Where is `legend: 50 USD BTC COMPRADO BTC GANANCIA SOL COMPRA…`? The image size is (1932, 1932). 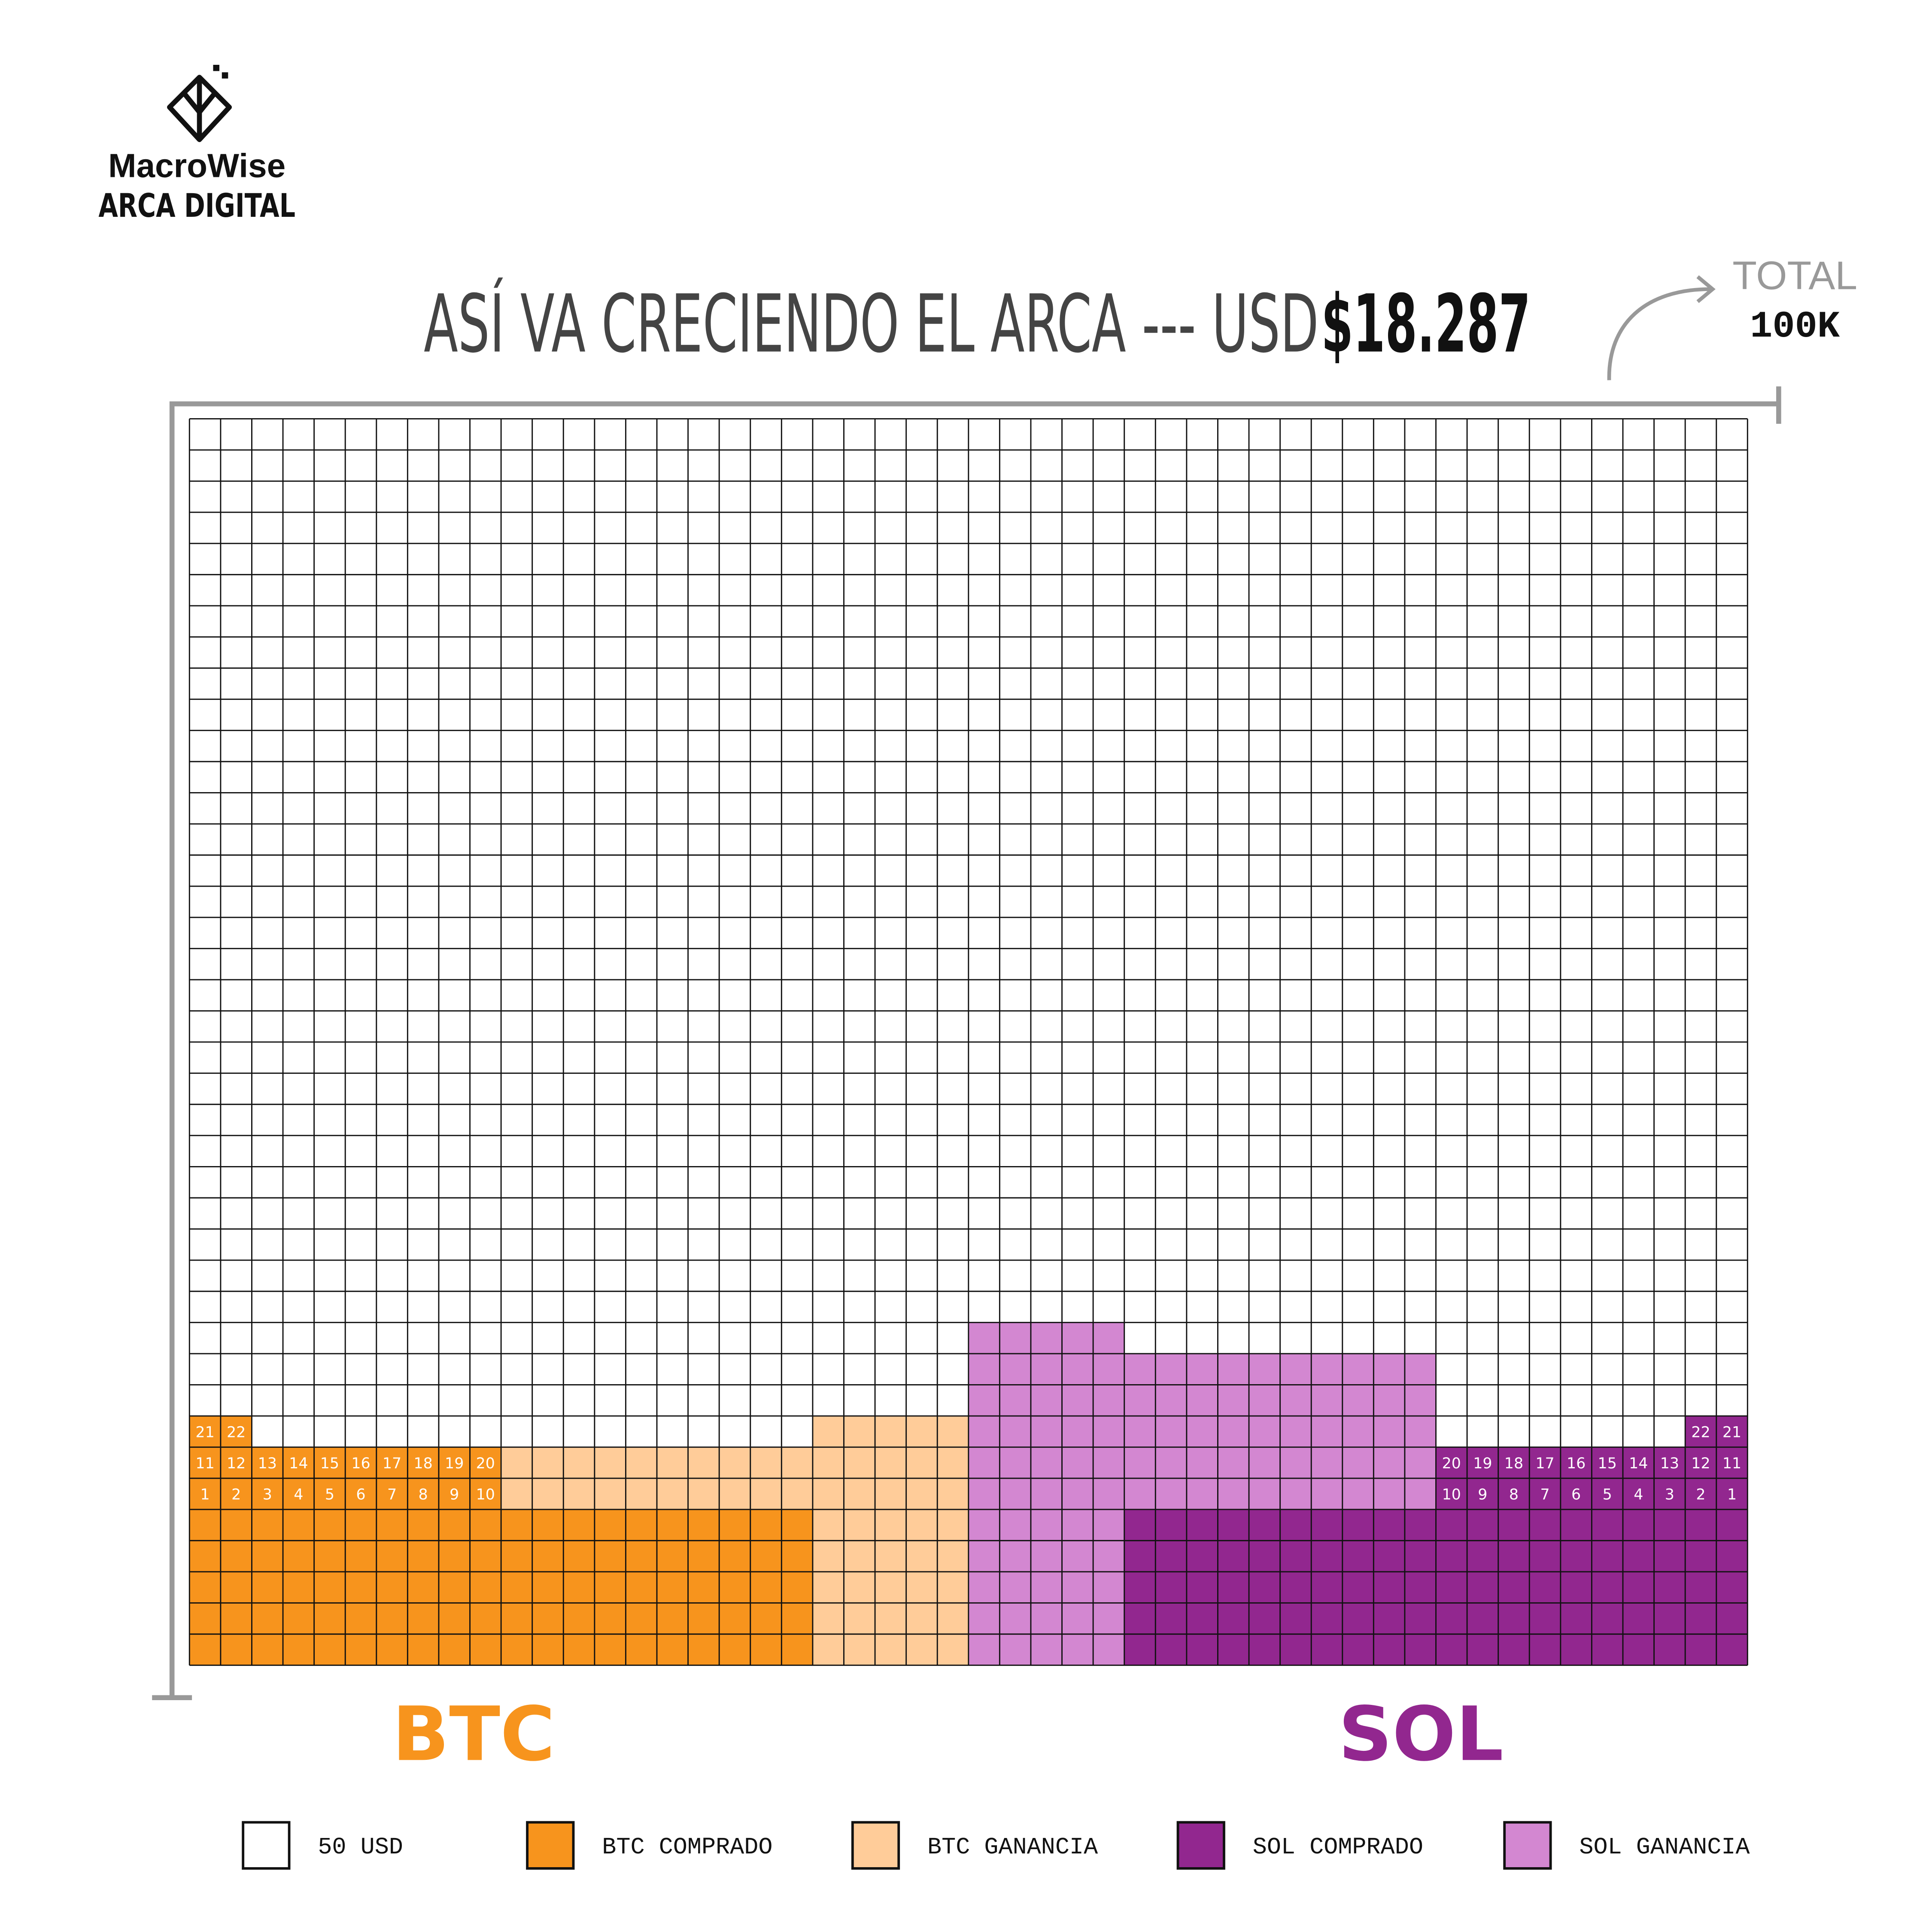 legend: 50 USD BTC COMPRADO BTC GANANCIA SOL COMPRA… is located at coordinates (996, 1845).